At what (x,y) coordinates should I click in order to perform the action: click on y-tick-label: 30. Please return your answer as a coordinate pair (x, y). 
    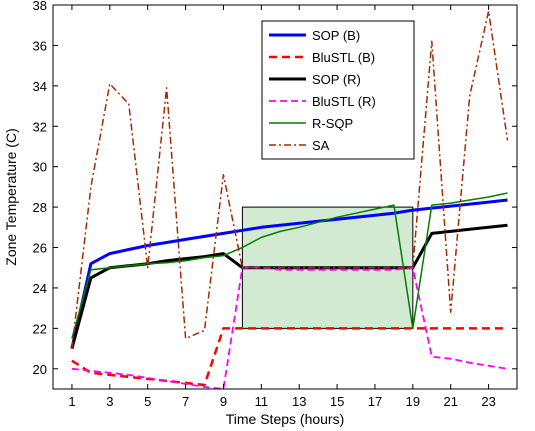
    Looking at the image, I should click on (40, 167).